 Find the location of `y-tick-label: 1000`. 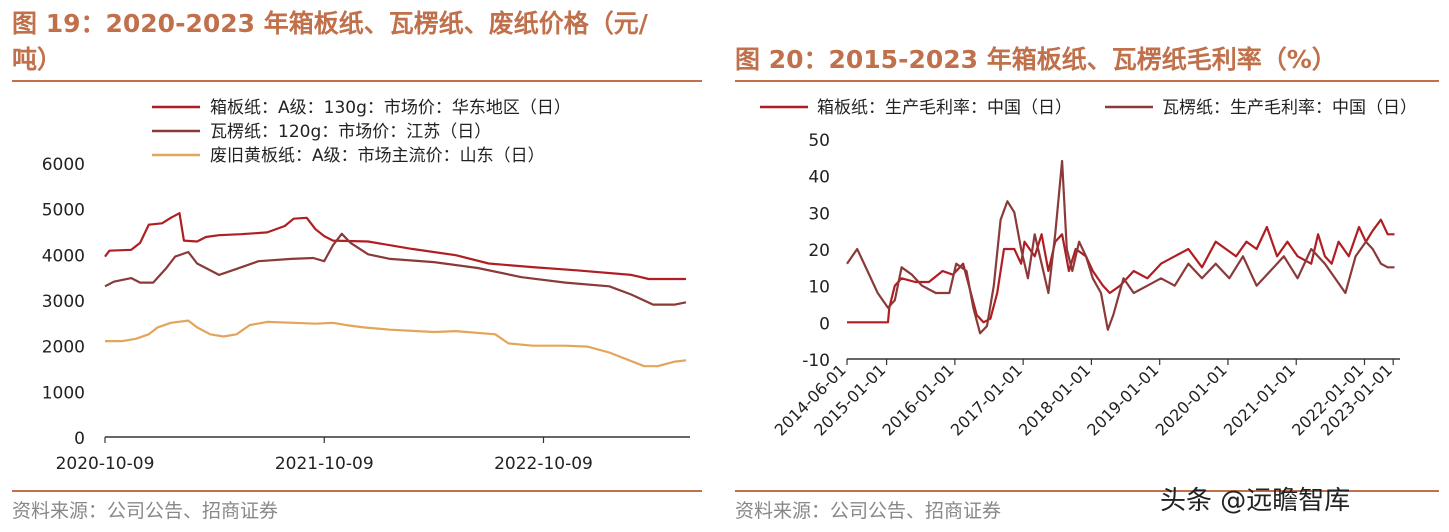

y-tick-label: 1000 is located at coordinates (63, 393).